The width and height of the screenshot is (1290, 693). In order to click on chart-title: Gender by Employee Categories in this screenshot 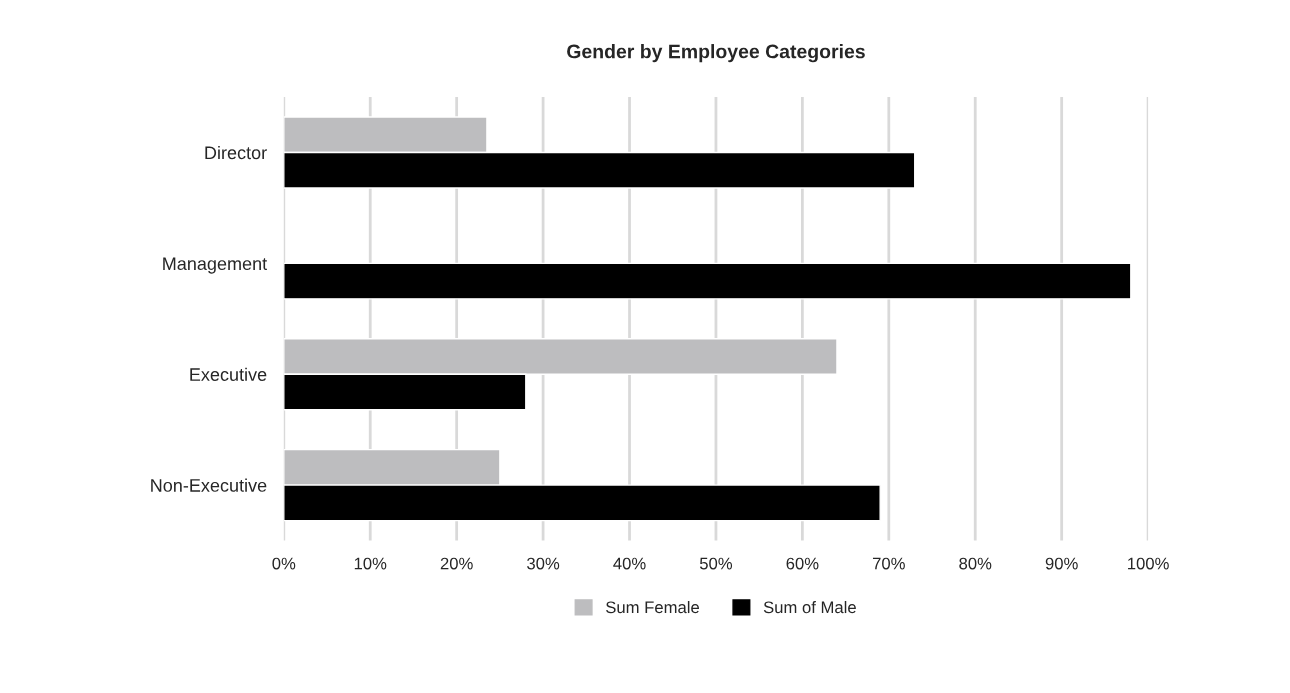, I will do `click(716, 53)`.